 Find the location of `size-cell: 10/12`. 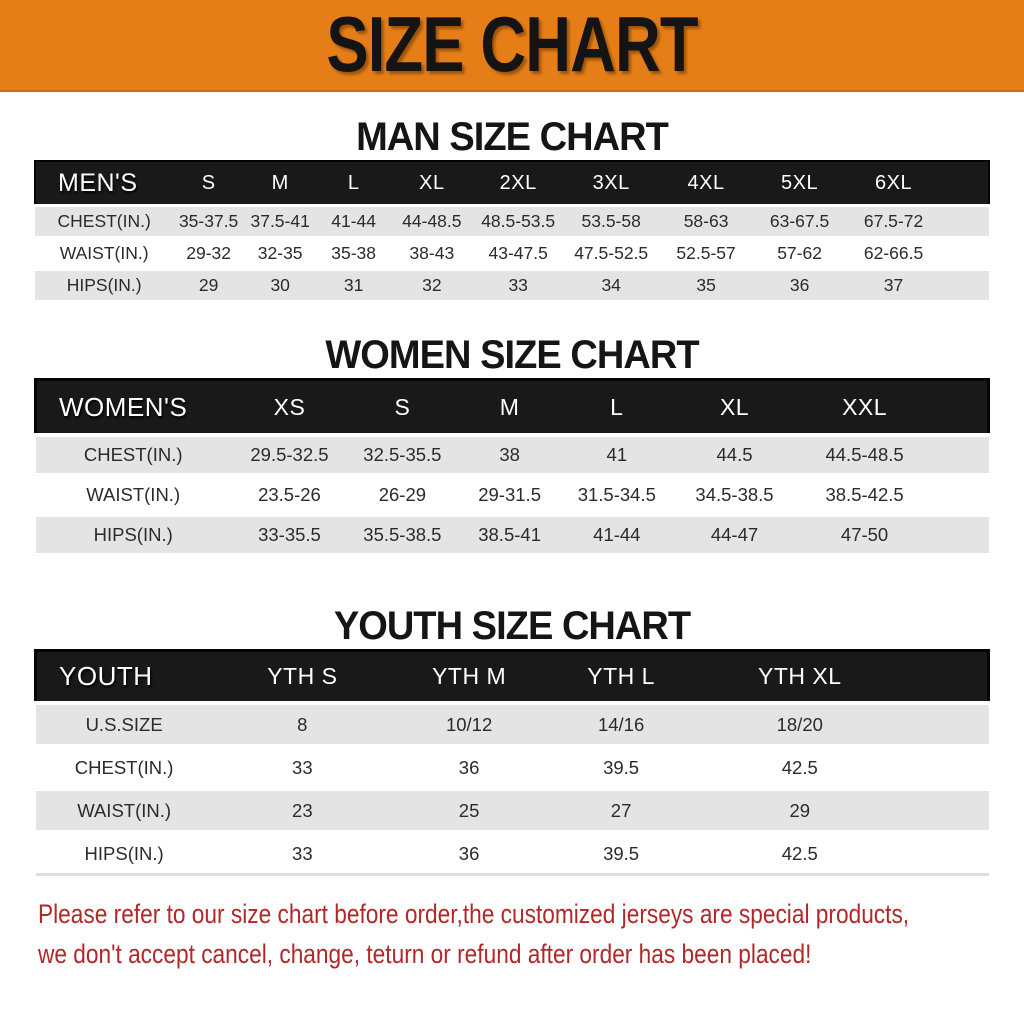

size-cell: 10/12 is located at coordinates (469, 724).